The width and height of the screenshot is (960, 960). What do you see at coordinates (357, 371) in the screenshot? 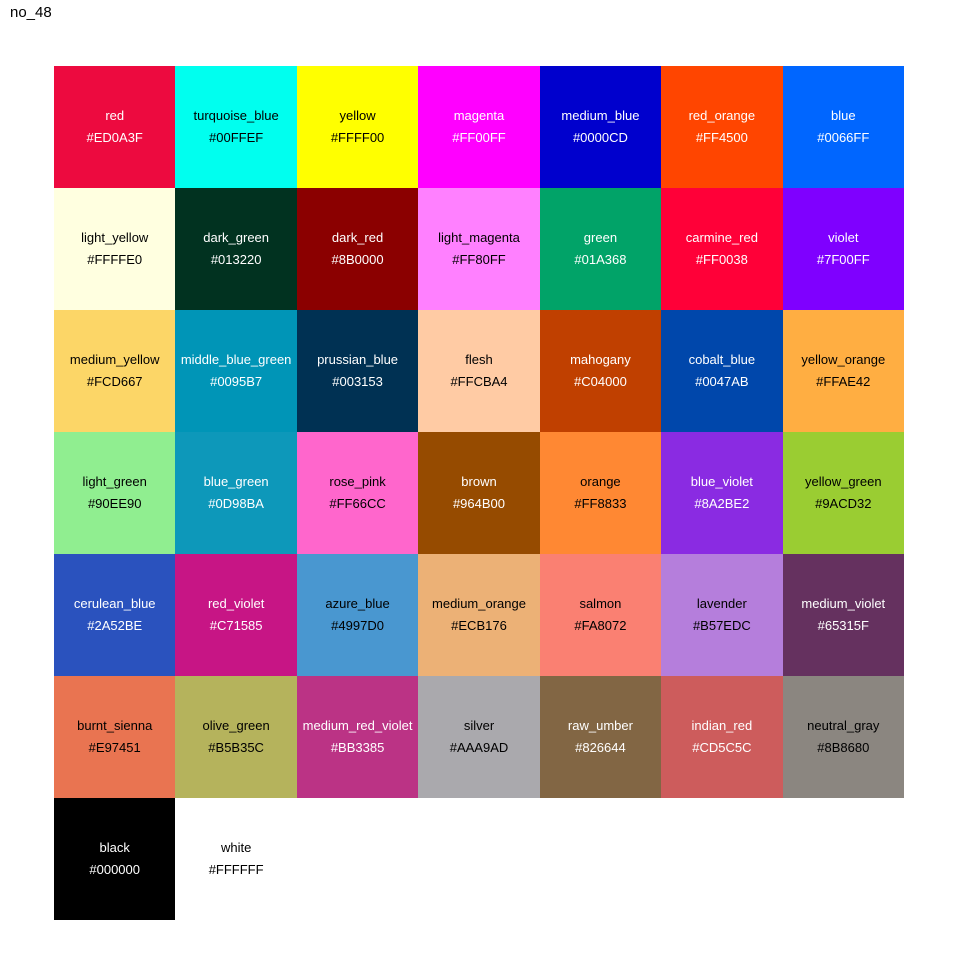
I see `color-swatch-prussian_blue: prussian_blue #003153` at bounding box center [357, 371].